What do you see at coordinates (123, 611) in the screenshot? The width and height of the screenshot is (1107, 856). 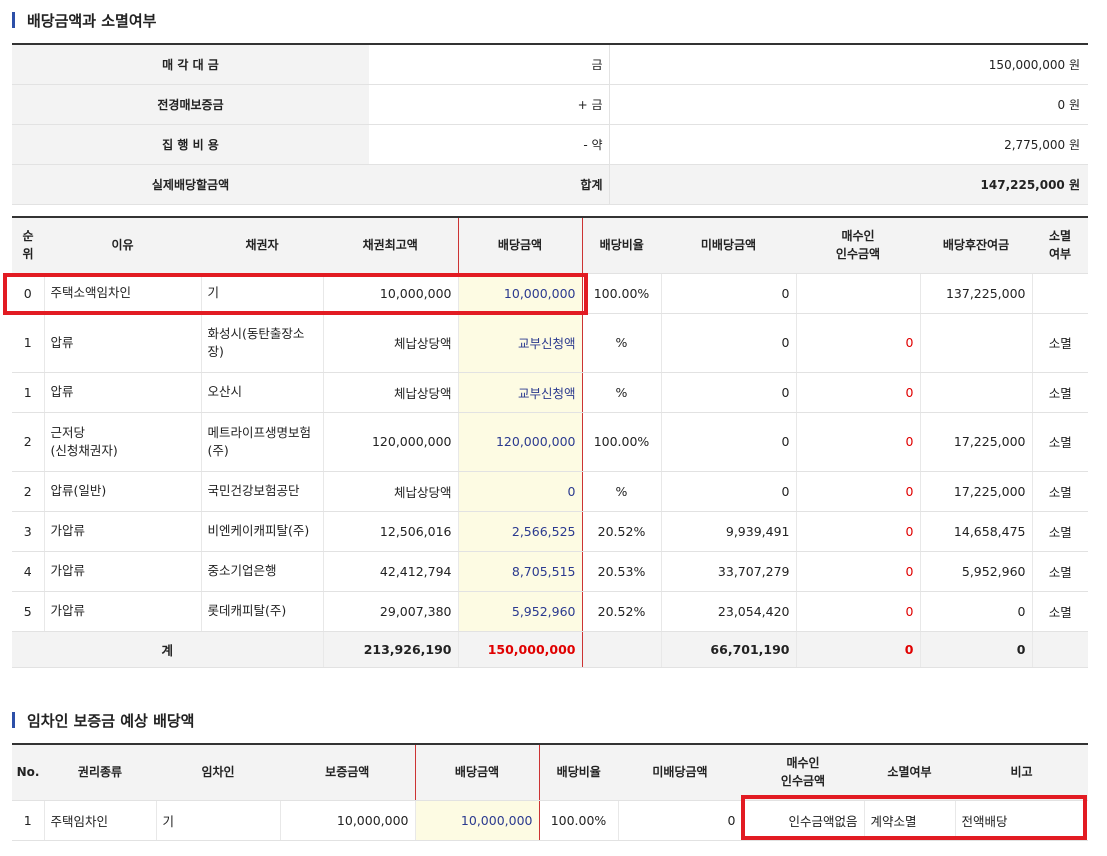 I see `row-reason: 가압류` at bounding box center [123, 611].